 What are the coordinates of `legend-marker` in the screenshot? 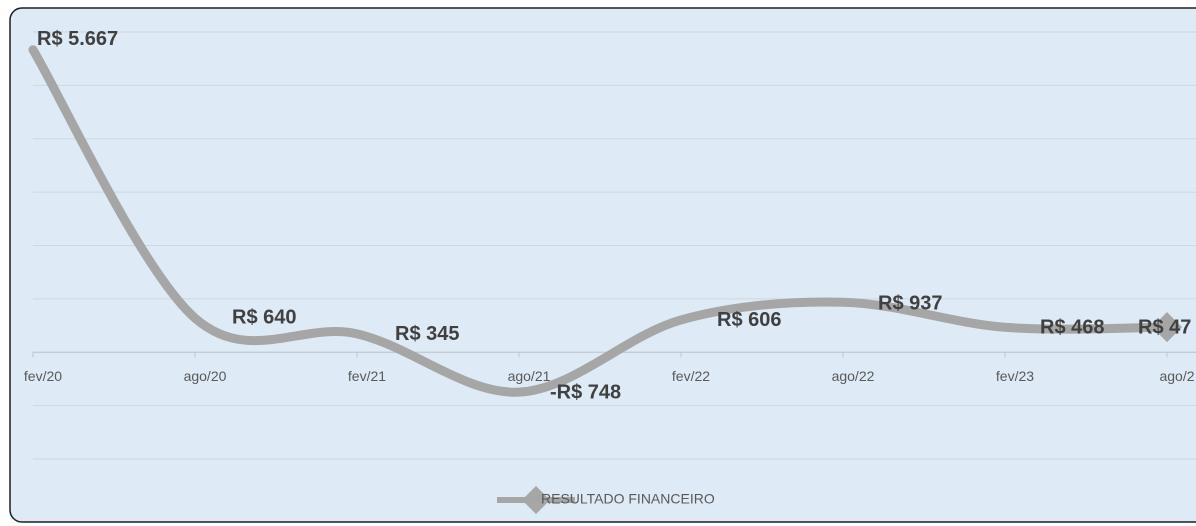 It's located at (536, 500).